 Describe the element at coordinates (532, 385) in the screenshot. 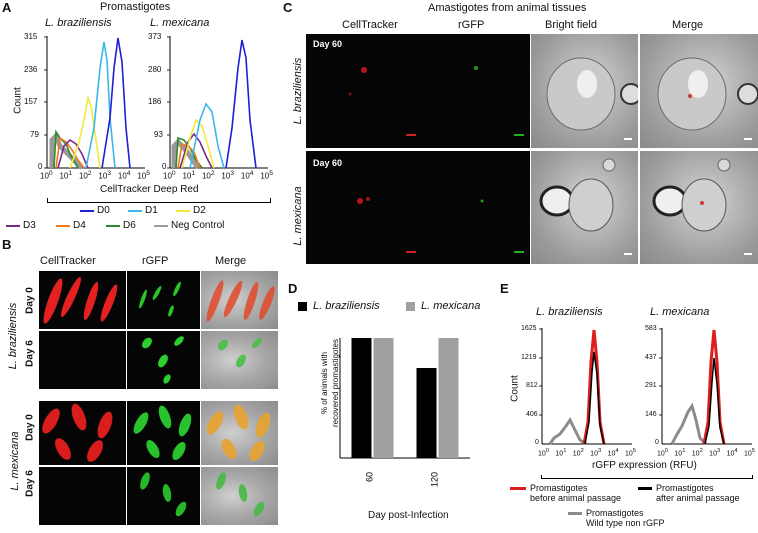

I see `e-left-ytick: 812` at that location.